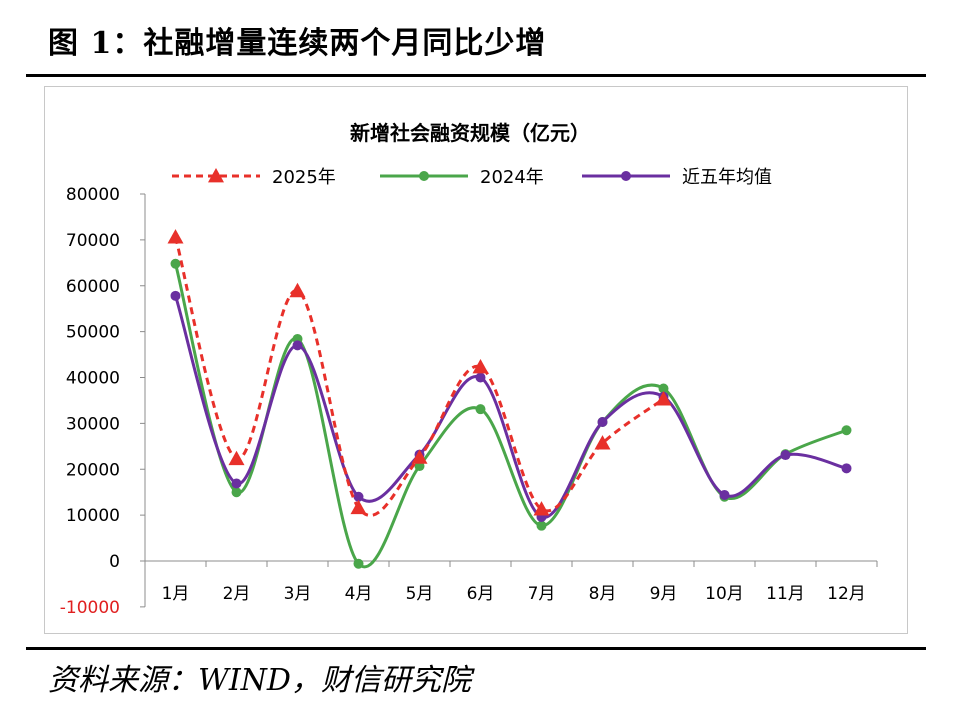 This screenshot has width=953, height=711. What do you see at coordinates (664, 594) in the screenshot?
I see `x-tick-label: 9月` at bounding box center [664, 594].